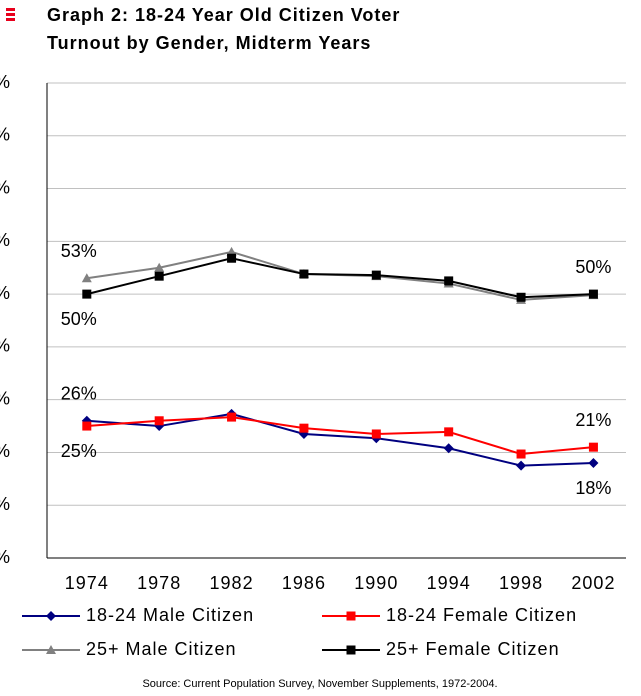  Describe the element at coordinates (481, 615) in the screenshot. I see `legend-label: 18-24 Female Citizen` at that location.